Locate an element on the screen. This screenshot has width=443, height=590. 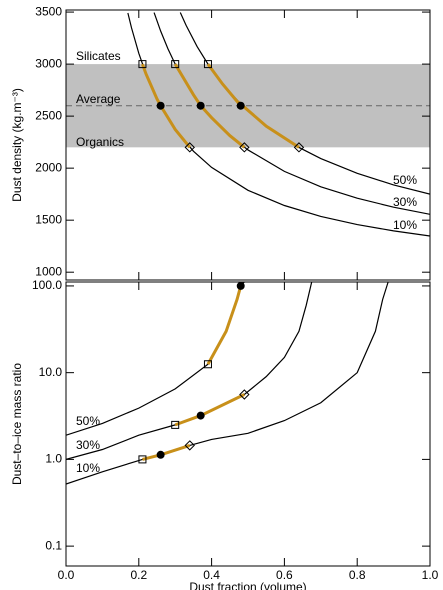
y-tick-label: 3500 is located at coordinates (48, 11).